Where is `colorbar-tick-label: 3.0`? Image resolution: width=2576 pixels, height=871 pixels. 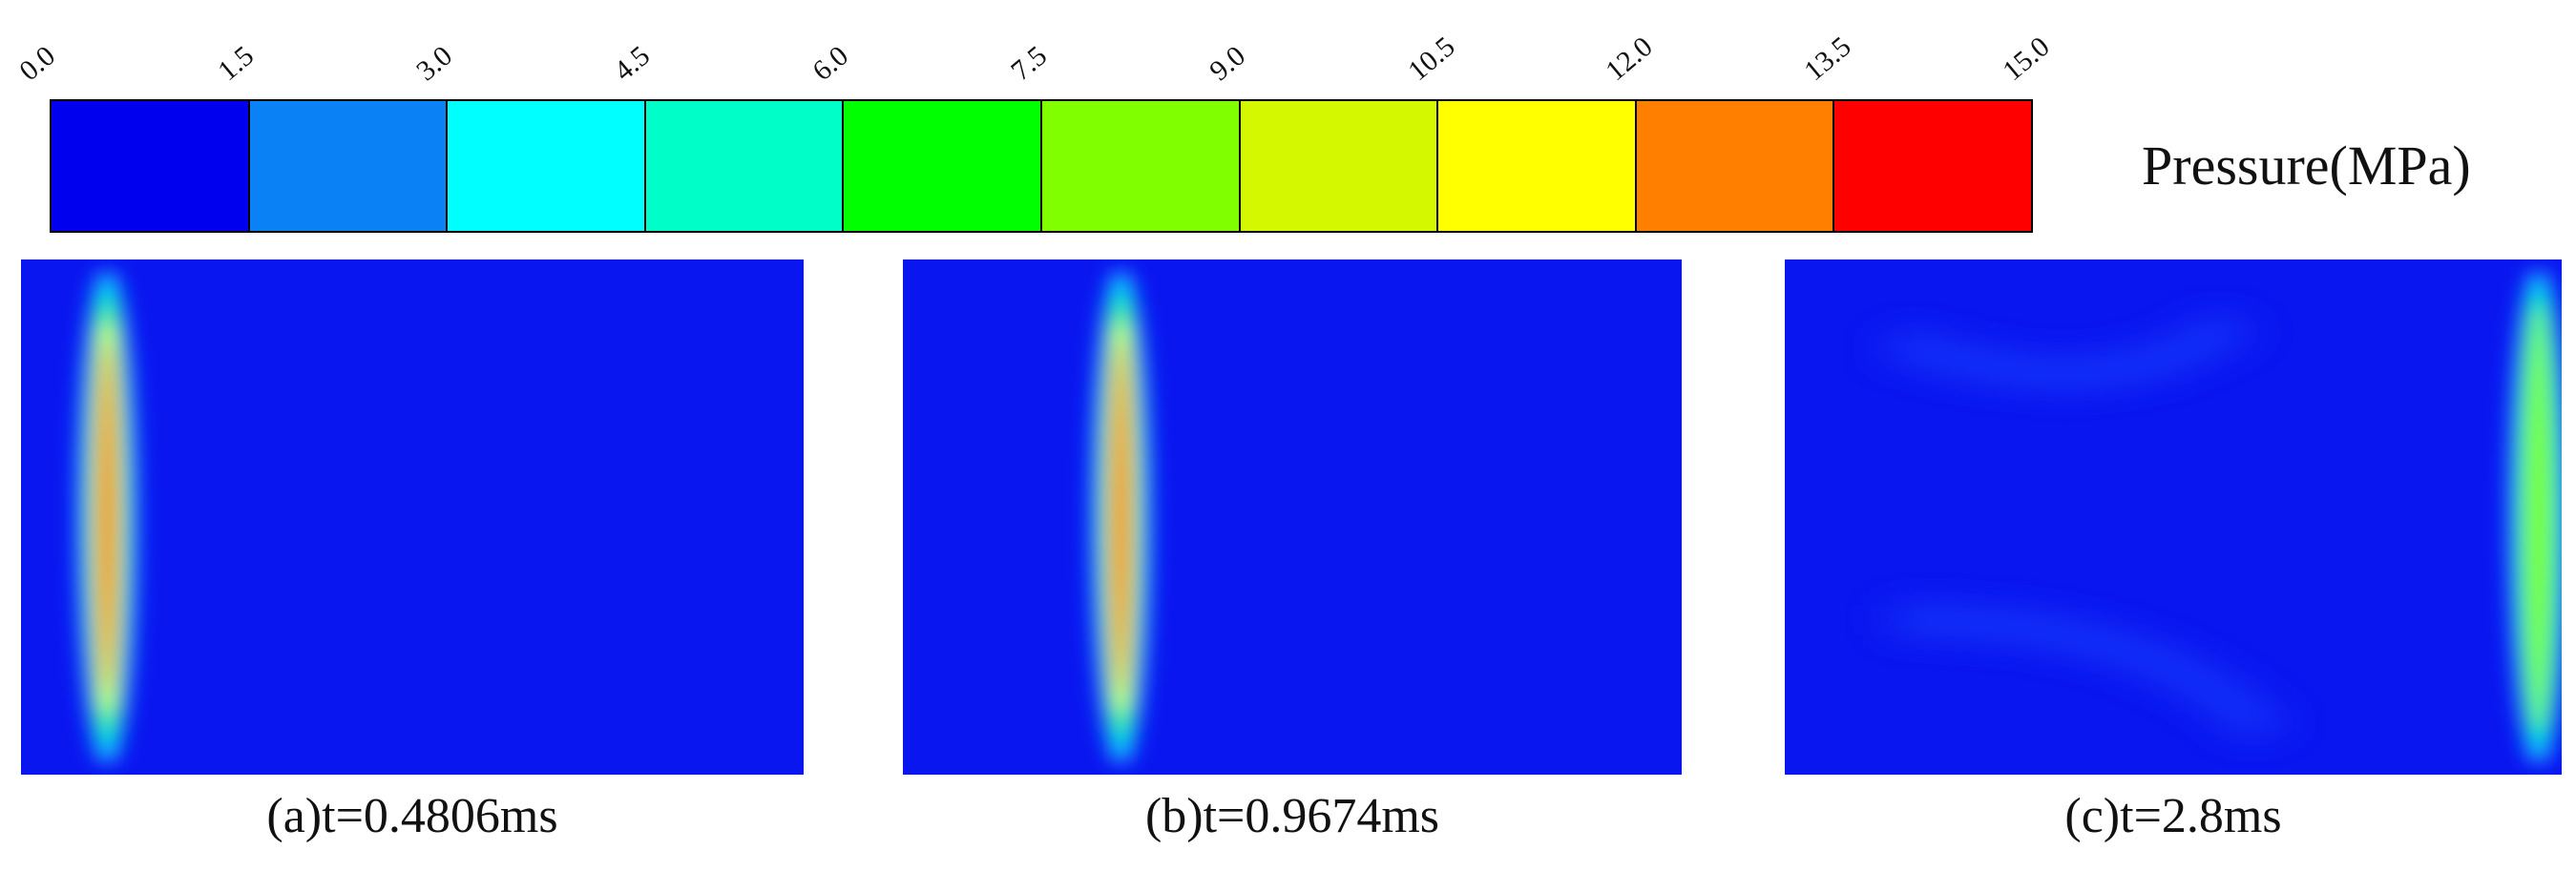
colorbar-tick-label: 3.0 is located at coordinates (433, 63).